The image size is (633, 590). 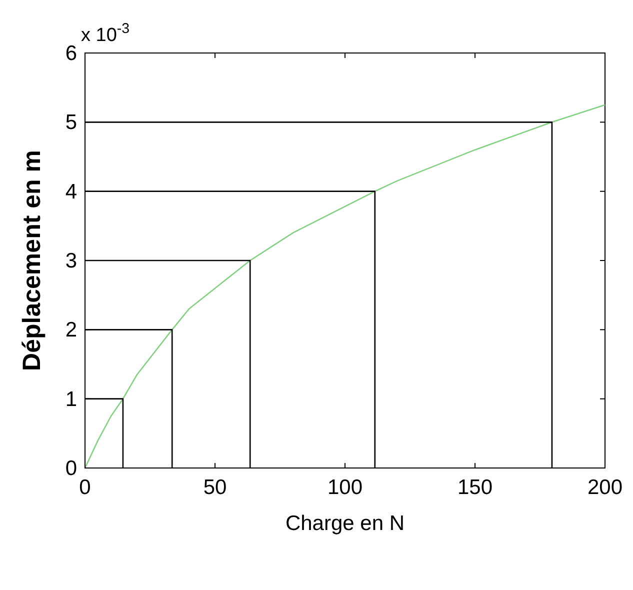 What do you see at coordinates (345, 523) in the screenshot?
I see `x-axis-title: Charge en N` at bounding box center [345, 523].